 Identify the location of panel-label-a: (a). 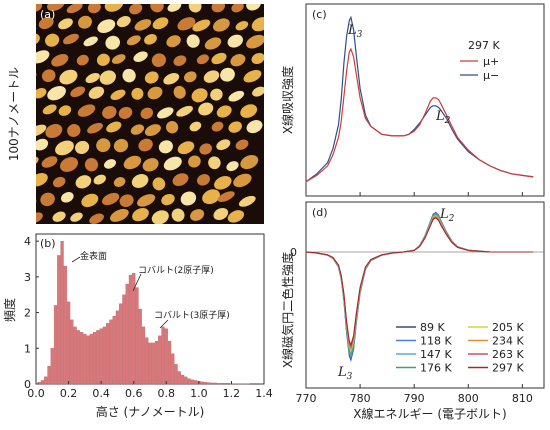
(47, 14).